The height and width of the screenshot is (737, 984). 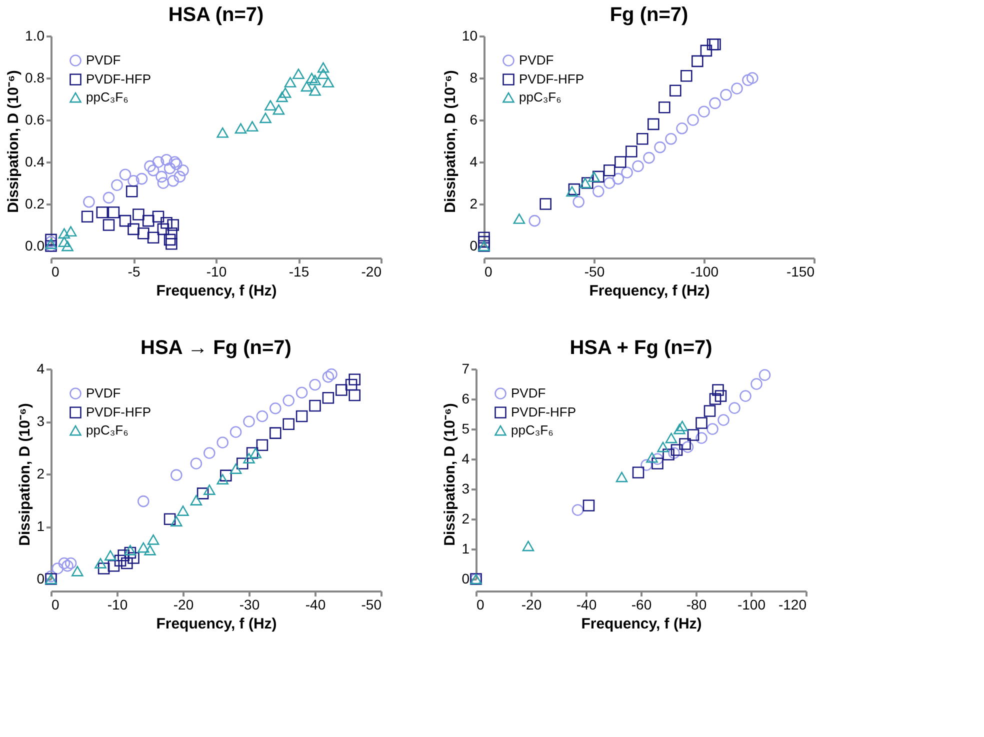 What do you see at coordinates (474, 246) in the screenshot?
I see `y-tick-label: 0` at bounding box center [474, 246].